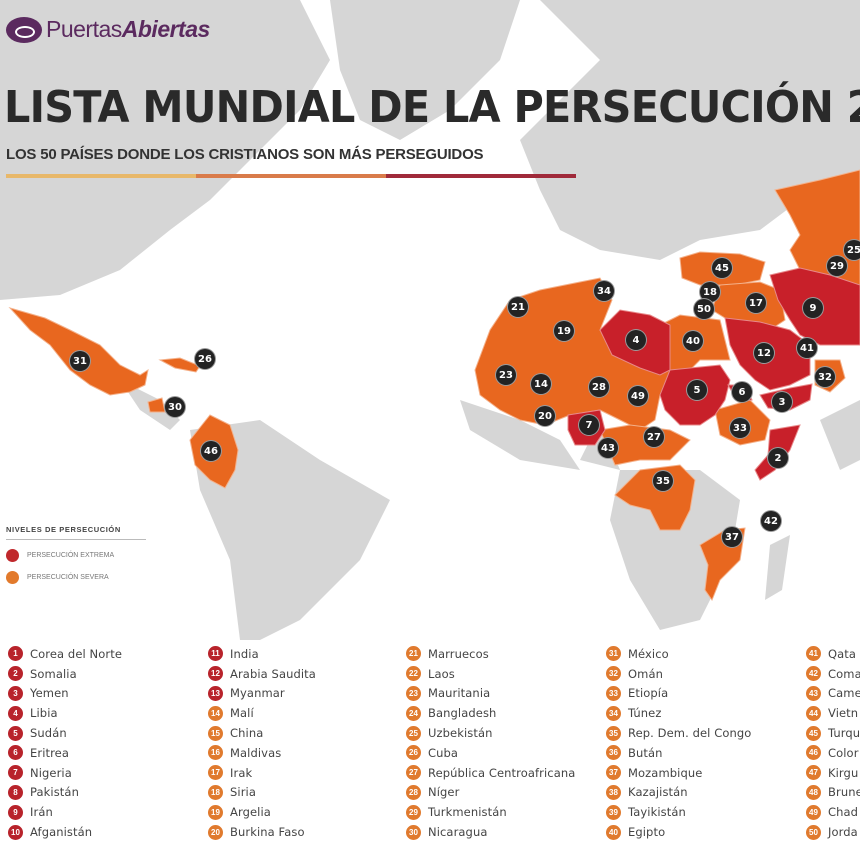 Image resolution: width=860 pixels, height=860 pixels. Describe the element at coordinates (413, 713) in the screenshot. I see `rank-badge: 24` at that location.